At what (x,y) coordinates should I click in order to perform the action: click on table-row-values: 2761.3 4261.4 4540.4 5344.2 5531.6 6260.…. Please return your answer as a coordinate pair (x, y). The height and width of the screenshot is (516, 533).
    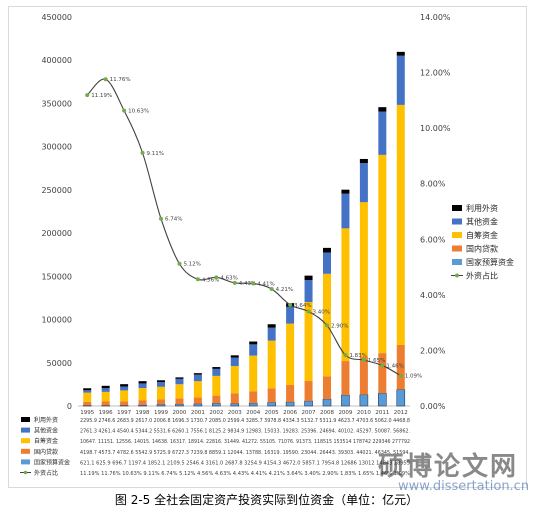
    Looking at the image, I should click on (245, 432).